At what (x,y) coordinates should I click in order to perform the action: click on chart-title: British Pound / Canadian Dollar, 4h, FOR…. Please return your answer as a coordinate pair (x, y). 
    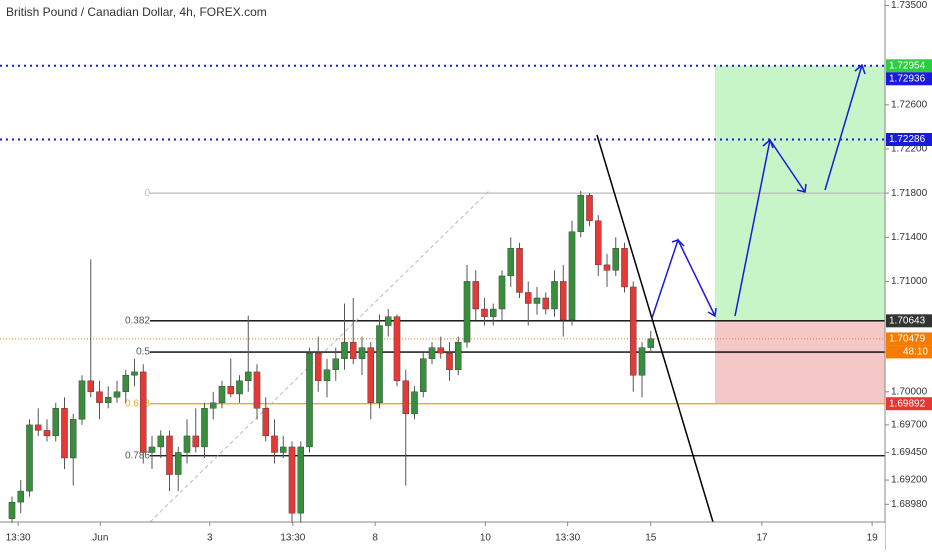
    Looking at the image, I should click on (136, 12).